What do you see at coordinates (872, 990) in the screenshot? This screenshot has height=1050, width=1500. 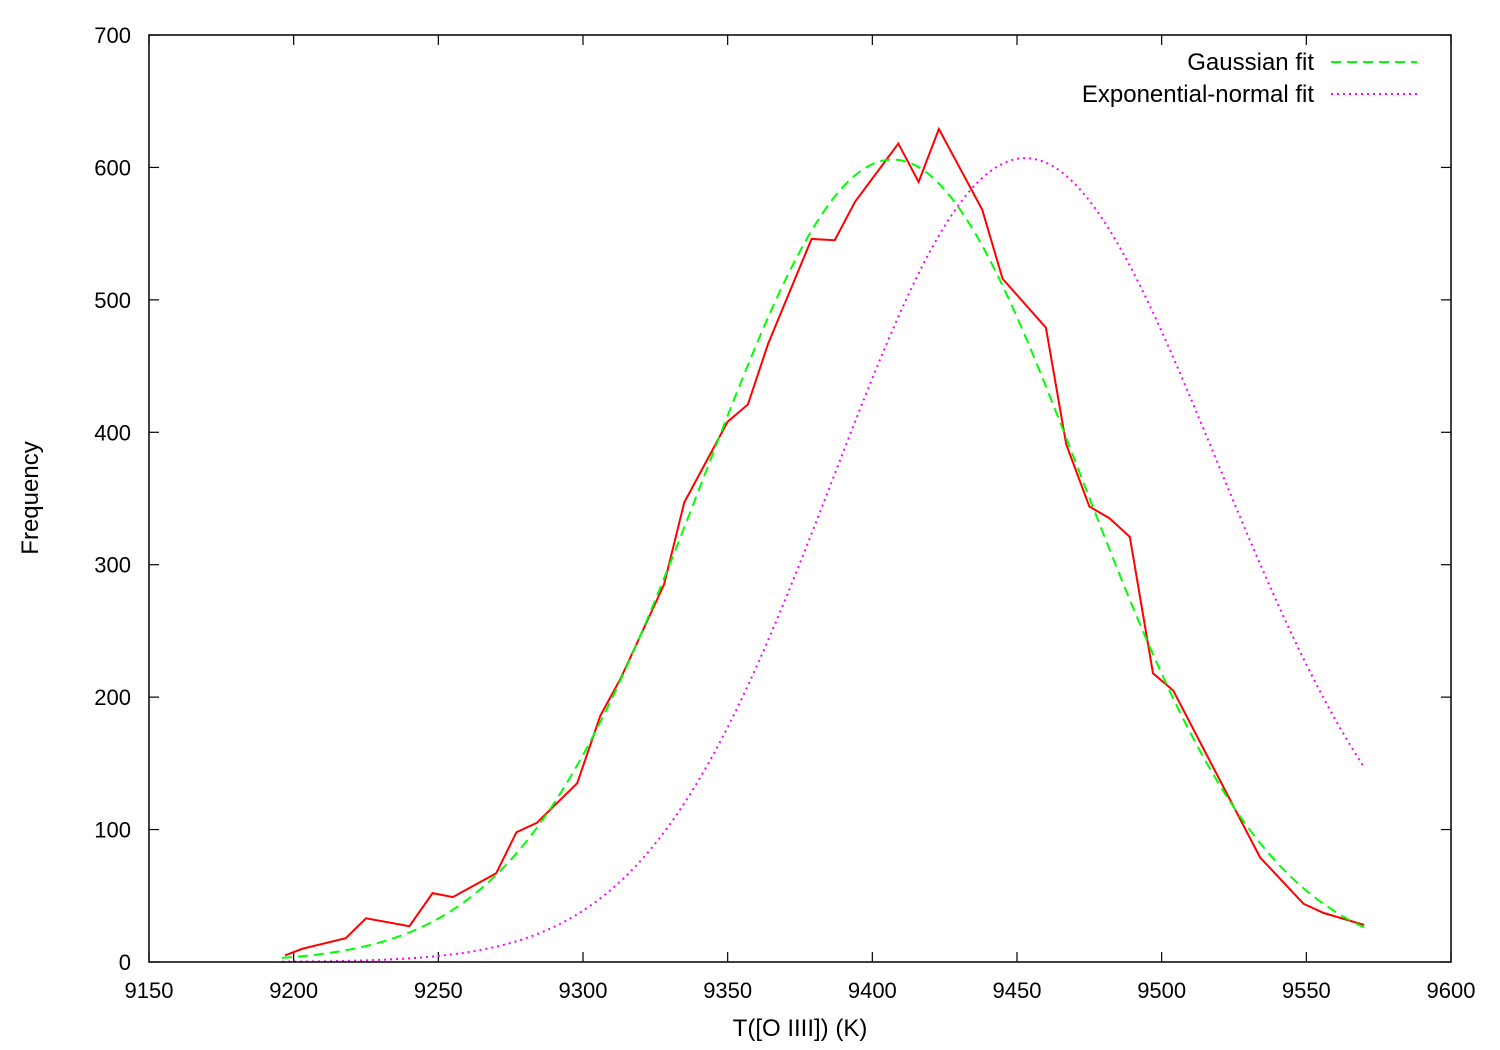 I see `x-tick-label: 9400` at bounding box center [872, 990].